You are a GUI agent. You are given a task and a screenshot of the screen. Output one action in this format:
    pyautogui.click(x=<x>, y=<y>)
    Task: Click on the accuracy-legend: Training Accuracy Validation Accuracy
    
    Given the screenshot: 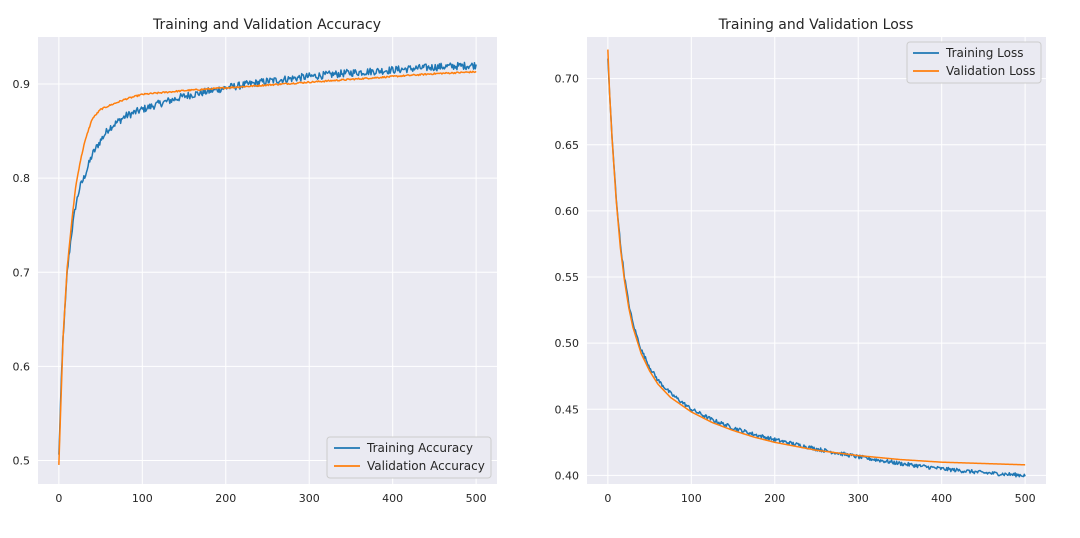 What is the action you would take?
    pyautogui.click(x=409, y=457)
    